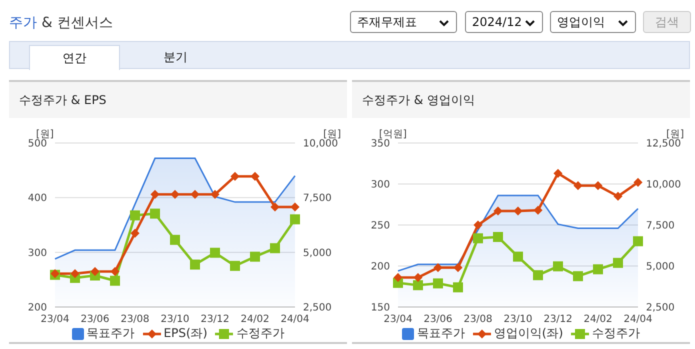  What do you see at coordinates (403, 22) in the screenshot?
I see `text: 주재무제표` at bounding box center [403, 22].